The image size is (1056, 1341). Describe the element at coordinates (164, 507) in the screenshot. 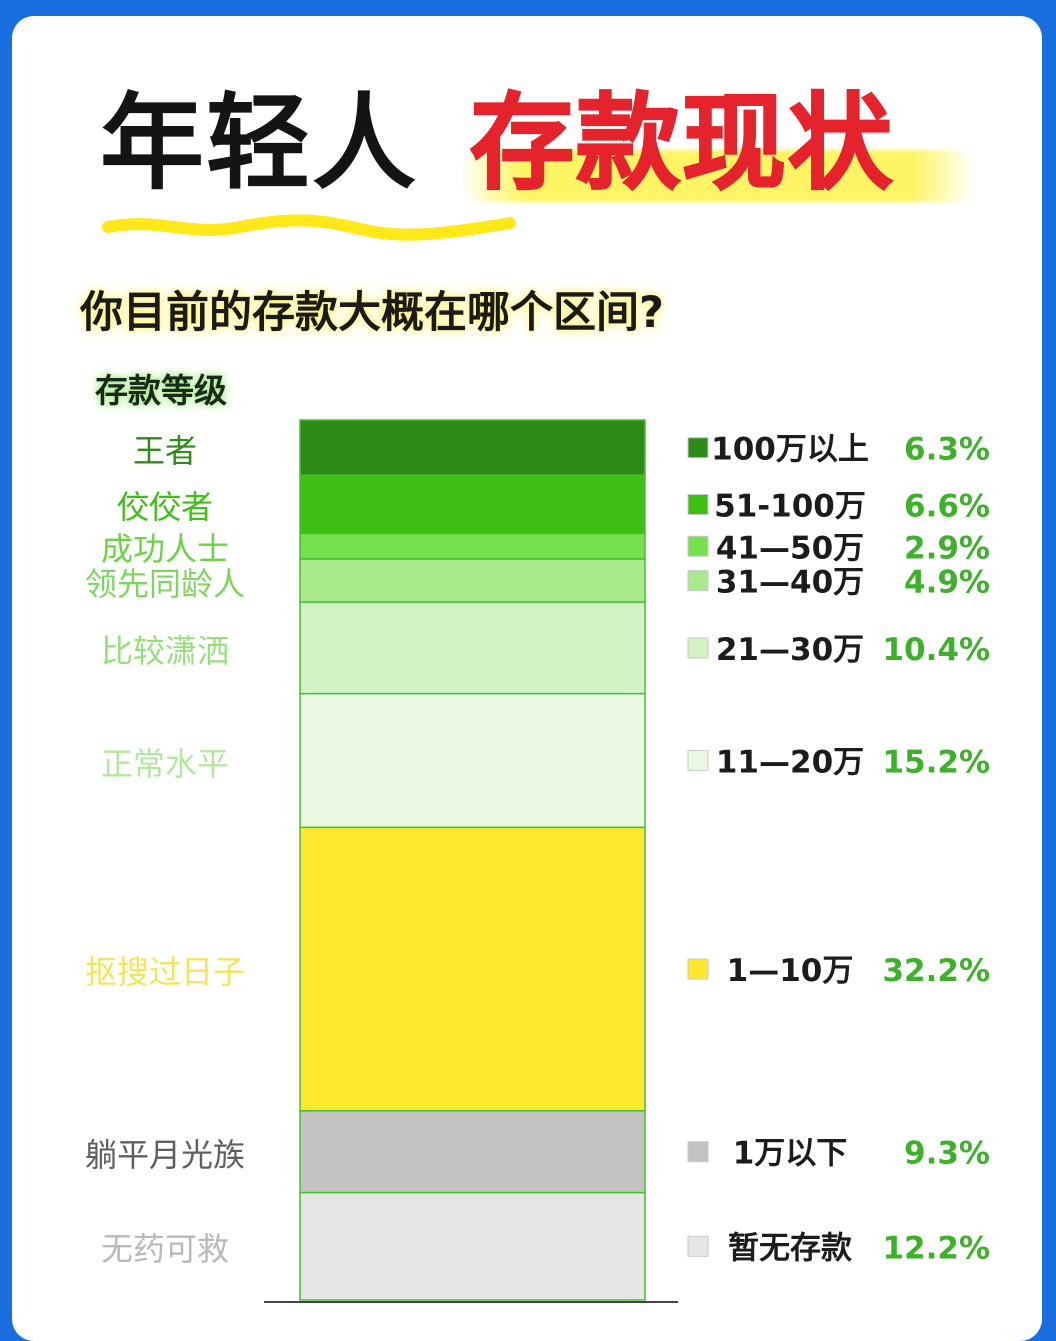

I see `tier-label-1: 佼佼者` at that location.